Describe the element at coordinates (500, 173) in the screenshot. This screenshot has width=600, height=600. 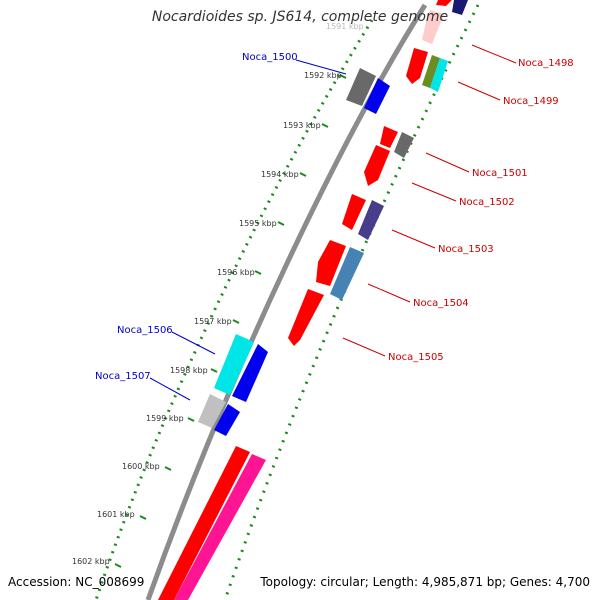
I see `gene-label-noca-1501: Noca_1501` at that location.